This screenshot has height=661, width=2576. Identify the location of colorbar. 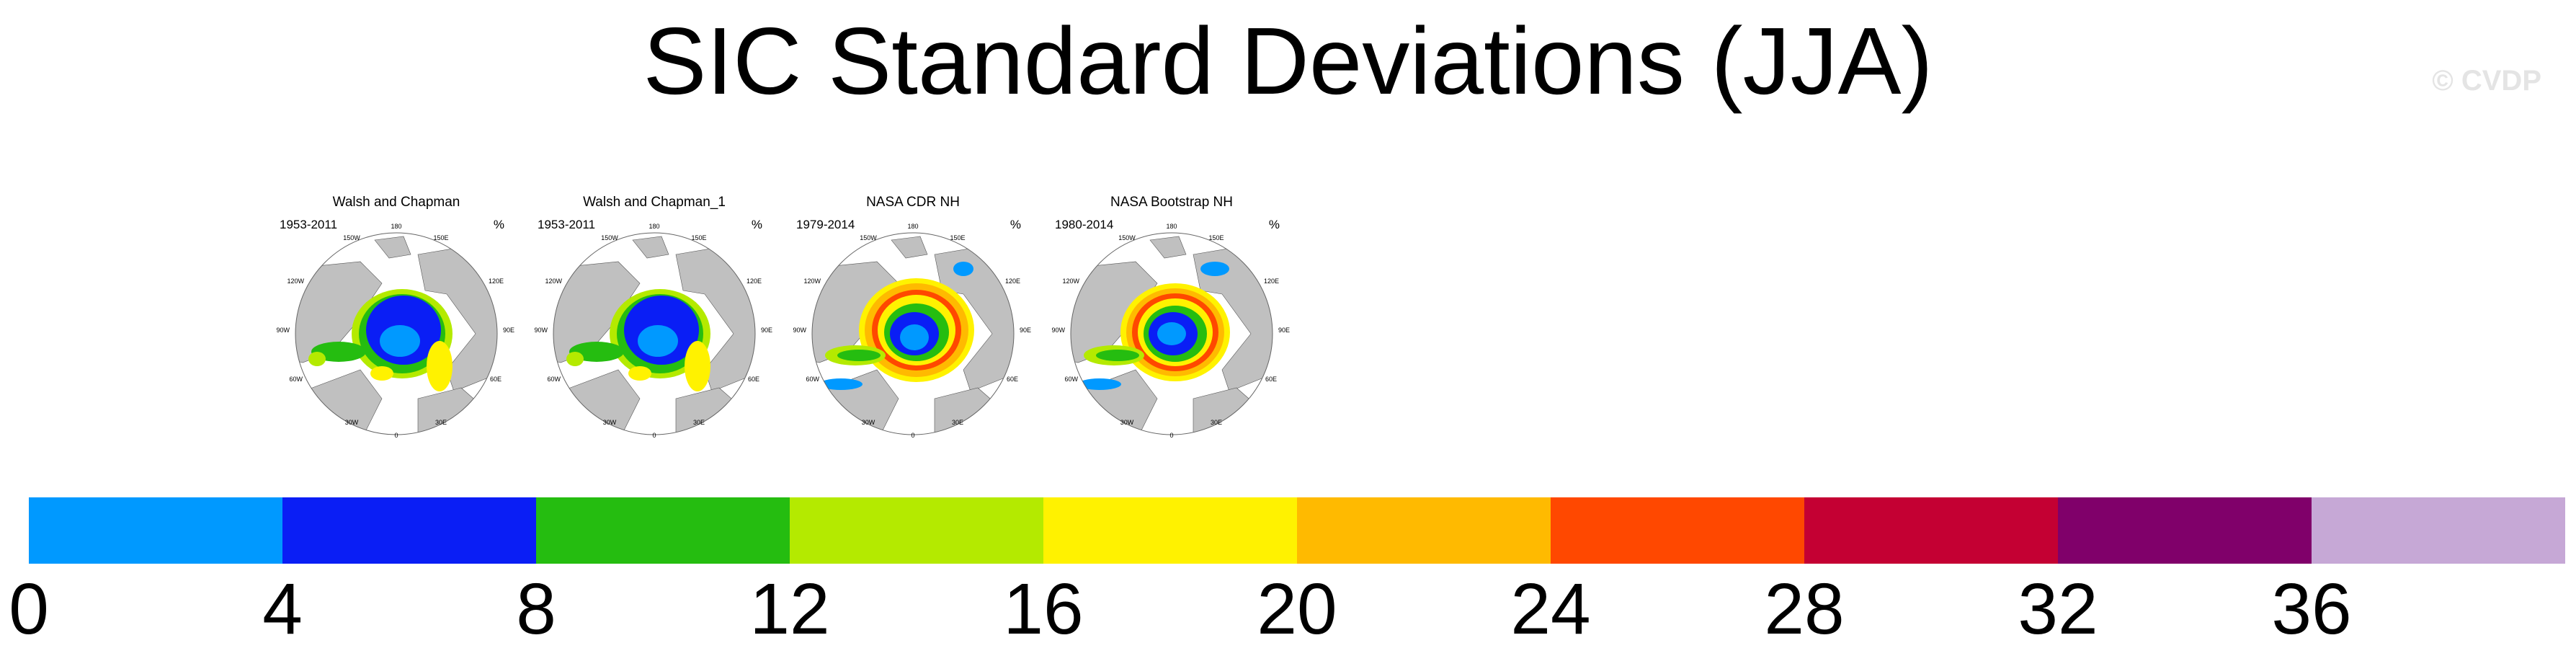
(1297, 530).